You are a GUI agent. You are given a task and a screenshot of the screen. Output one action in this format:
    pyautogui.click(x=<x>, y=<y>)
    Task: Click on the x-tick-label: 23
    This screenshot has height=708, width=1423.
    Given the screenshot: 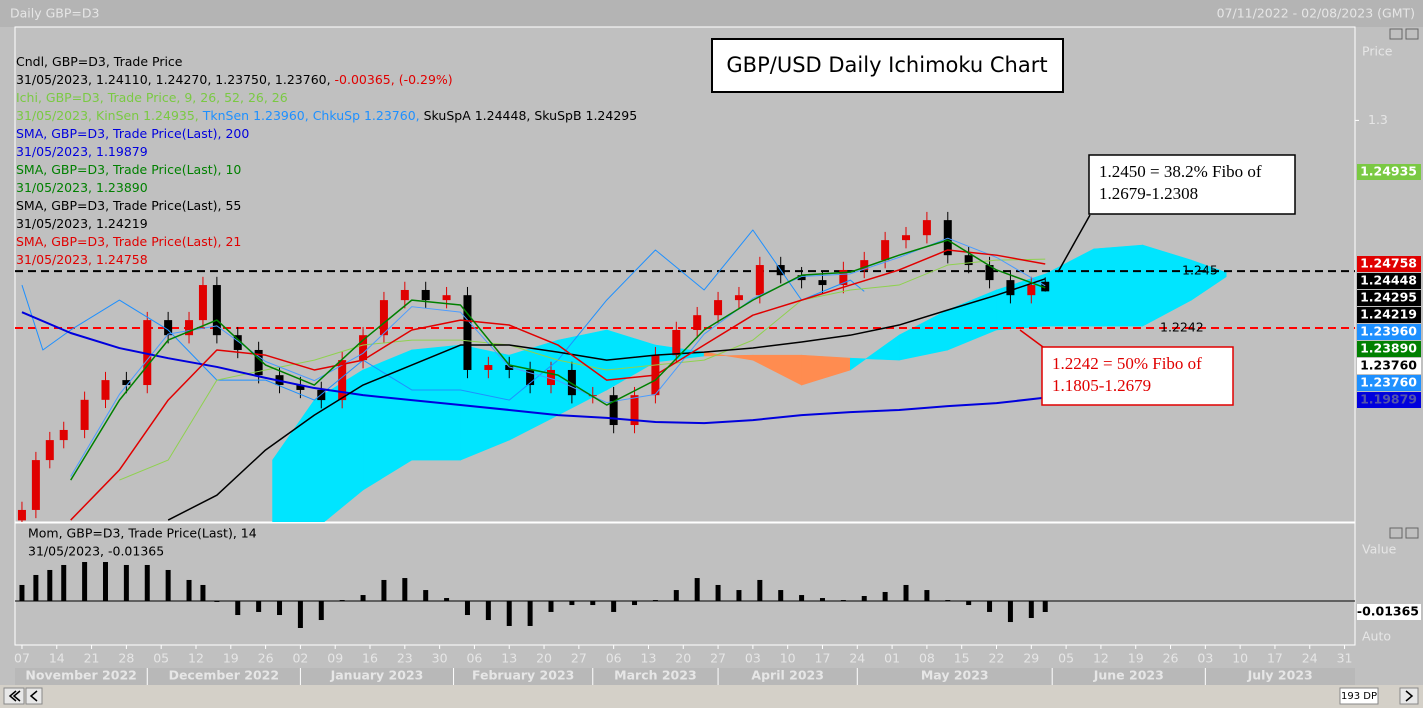 What is the action you would take?
    pyautogui.click(x=405, y=658)
    